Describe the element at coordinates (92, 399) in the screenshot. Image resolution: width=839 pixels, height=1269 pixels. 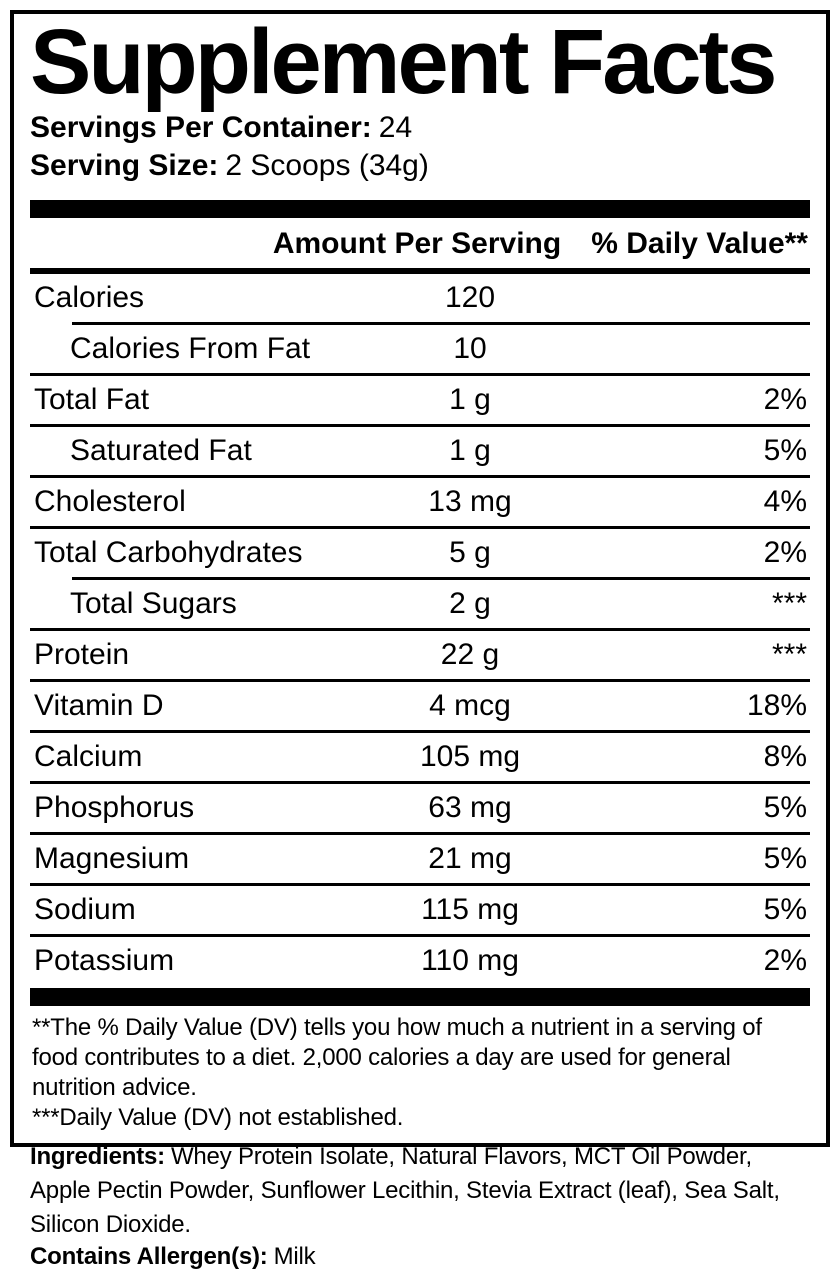
I see `nutrient-name: Total Fat` at that location.